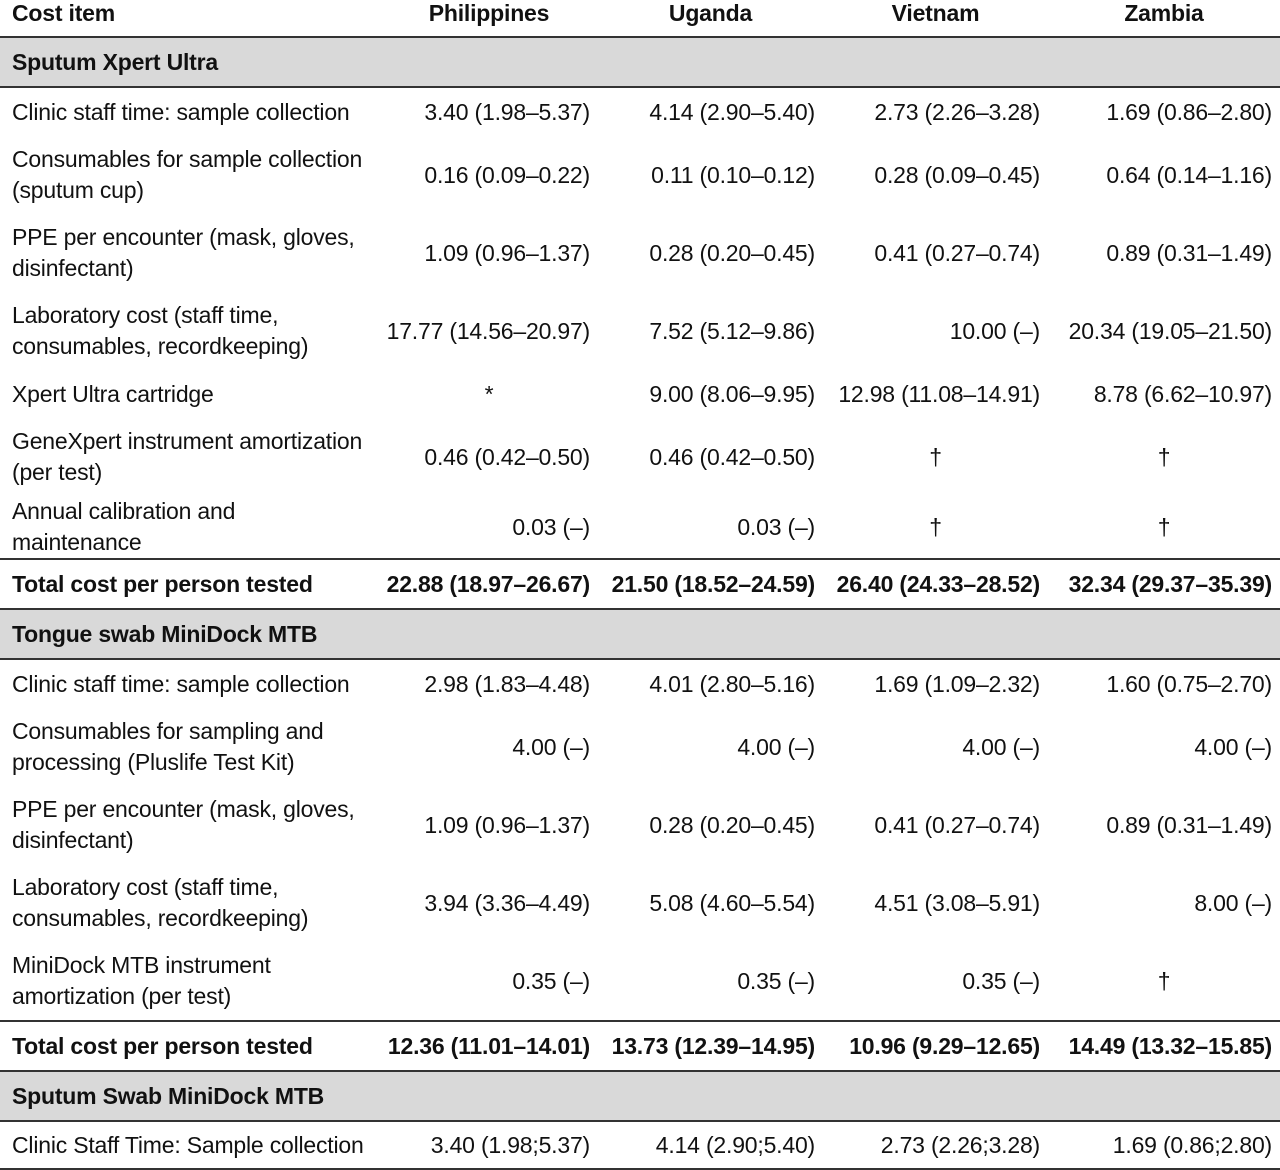 The image size is (1280, 1170). I want to click on cell-value: 17.77 (14.56–20.97), so click(488, 330).